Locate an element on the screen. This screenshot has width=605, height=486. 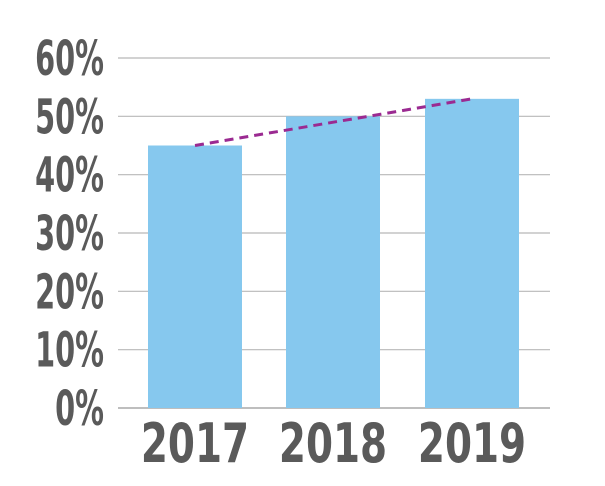
y-axis-tick-labels: 0%10%20%30%40%50%60% is located at coordinates (69, 234).